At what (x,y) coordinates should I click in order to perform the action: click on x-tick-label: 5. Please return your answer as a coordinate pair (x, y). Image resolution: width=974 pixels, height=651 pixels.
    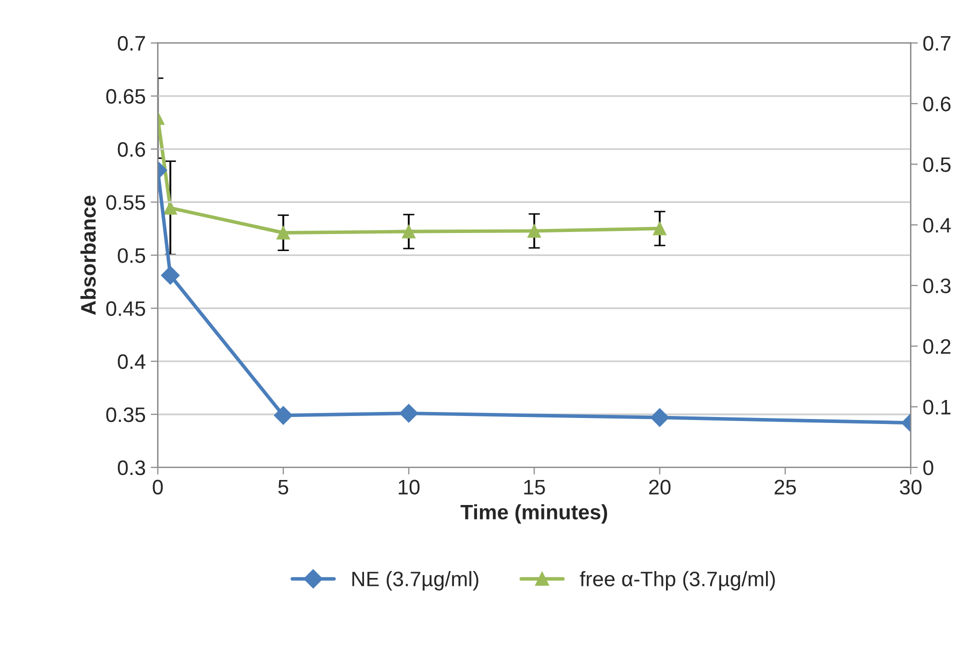
    Looking at the image, I should click on (283, 487).